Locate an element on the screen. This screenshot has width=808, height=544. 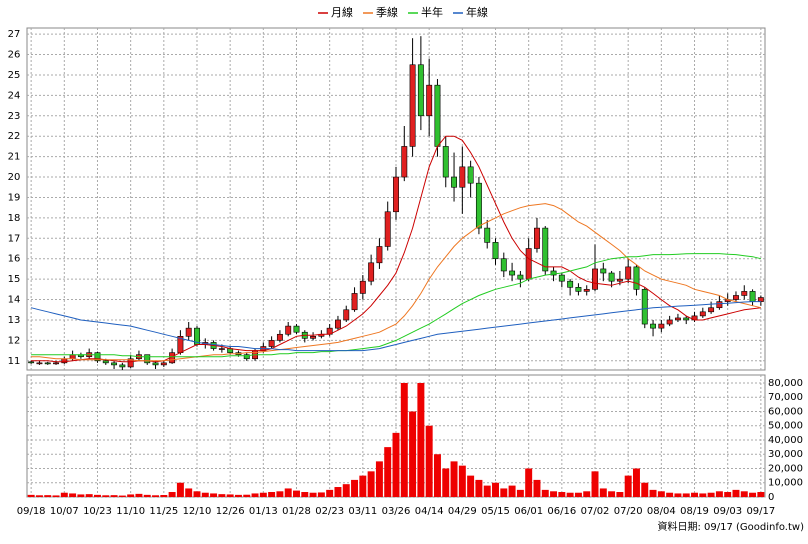
x-tick-label: 09/18 is located at coordinates (31, 511).